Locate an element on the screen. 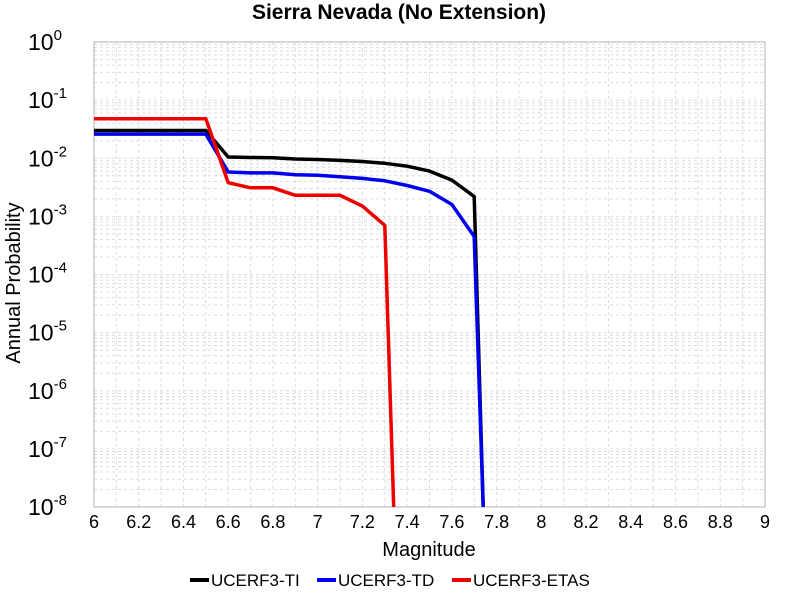 This screenshot has height=600, width=800. x-tick-label: 6.6 is located at coordinates (228, 522).